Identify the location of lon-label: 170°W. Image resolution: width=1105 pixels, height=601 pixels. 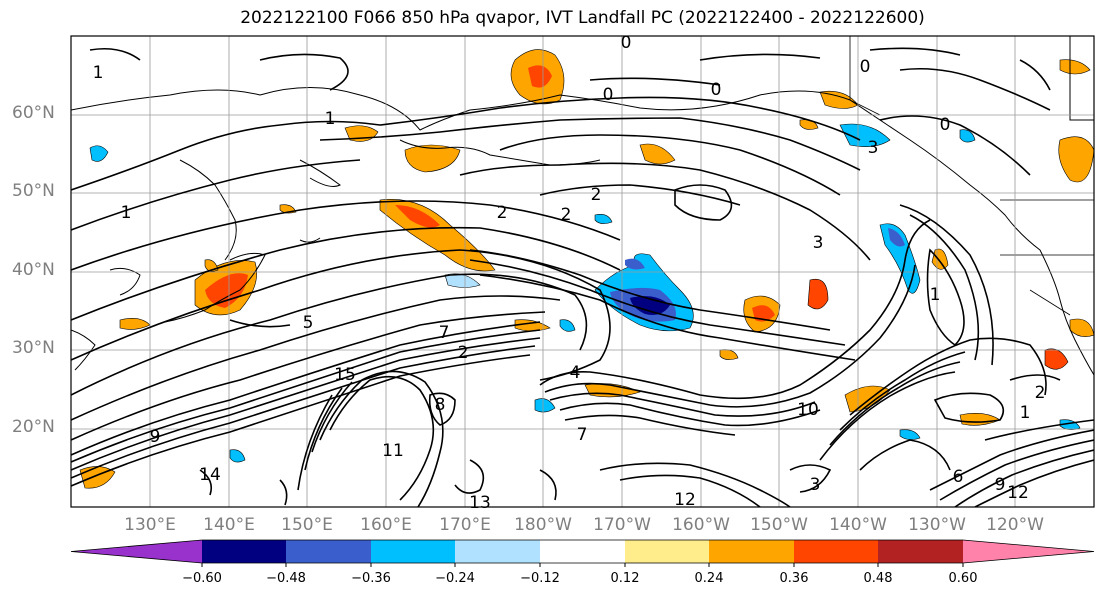
(622, 525).